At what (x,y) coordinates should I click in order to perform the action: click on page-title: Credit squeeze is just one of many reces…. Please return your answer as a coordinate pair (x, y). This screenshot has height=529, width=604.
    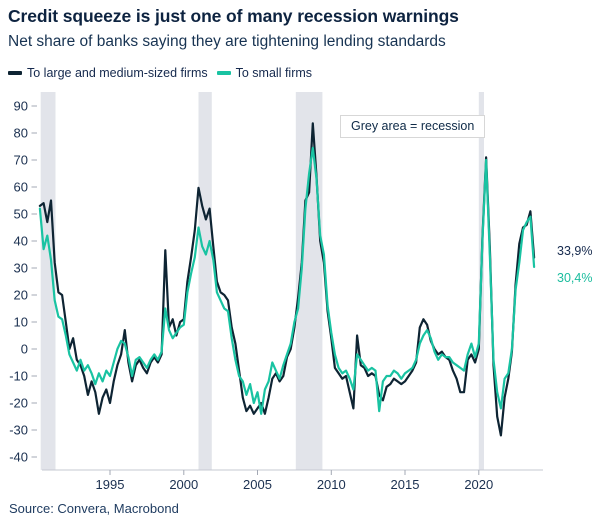
    Looking at the image, I should click on (233, 16).